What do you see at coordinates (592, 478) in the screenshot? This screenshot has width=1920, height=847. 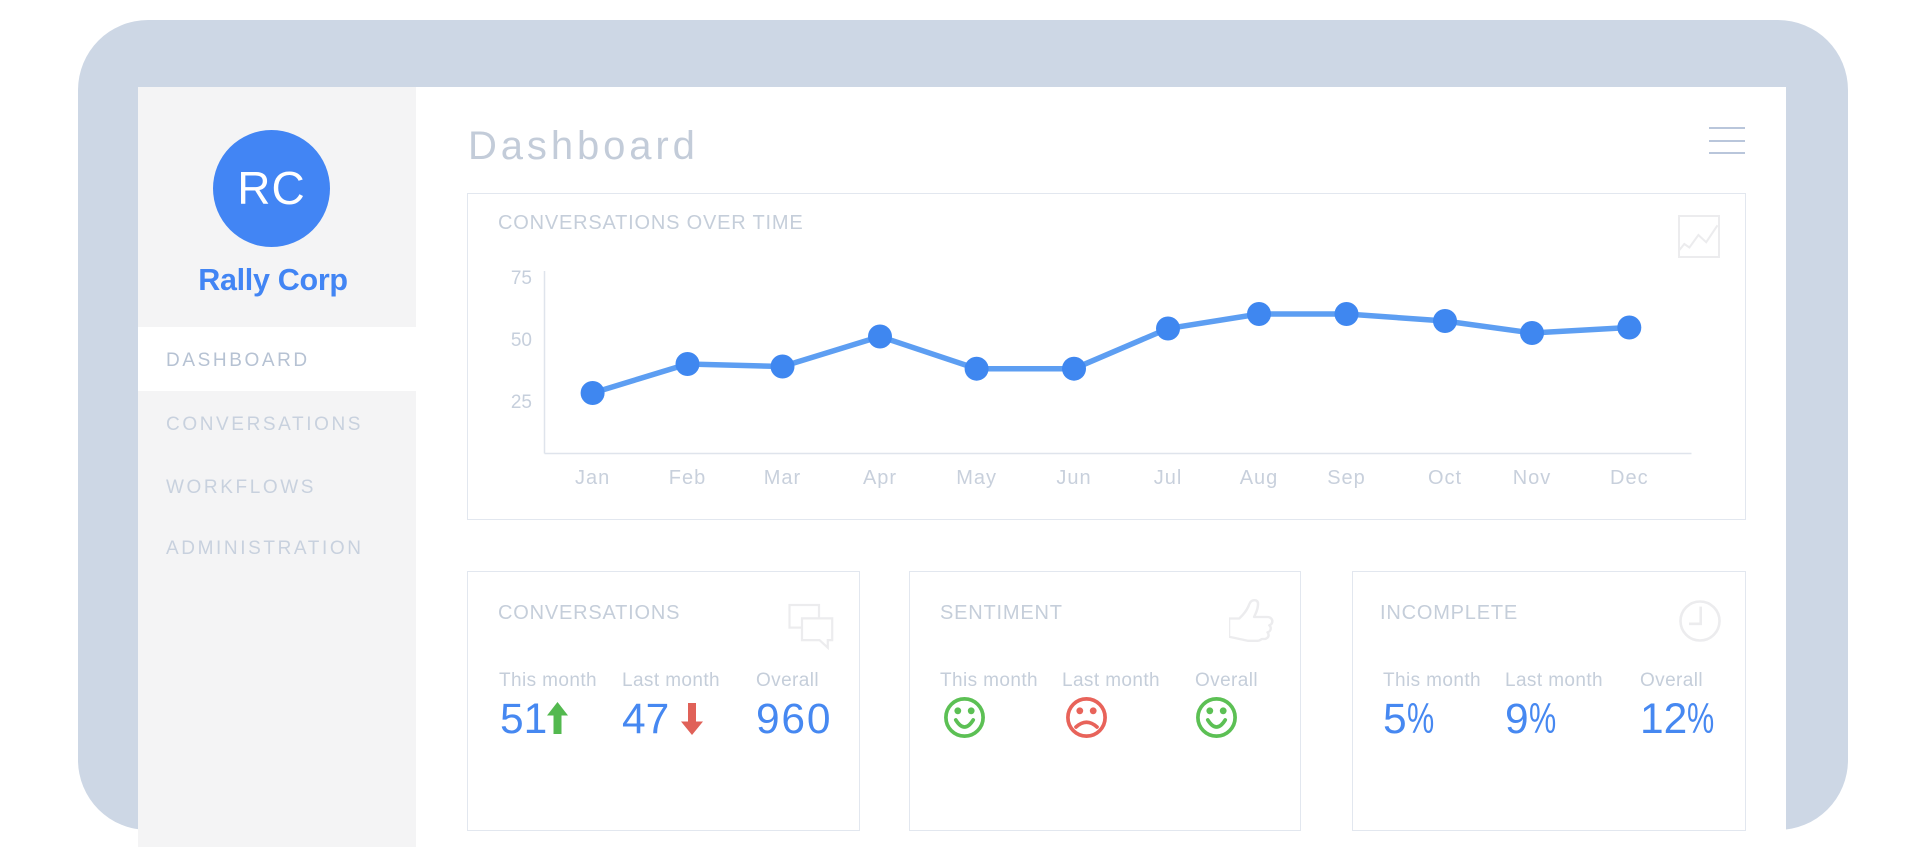 I see `svg-text: Jan` at bounding box center [592, 478].